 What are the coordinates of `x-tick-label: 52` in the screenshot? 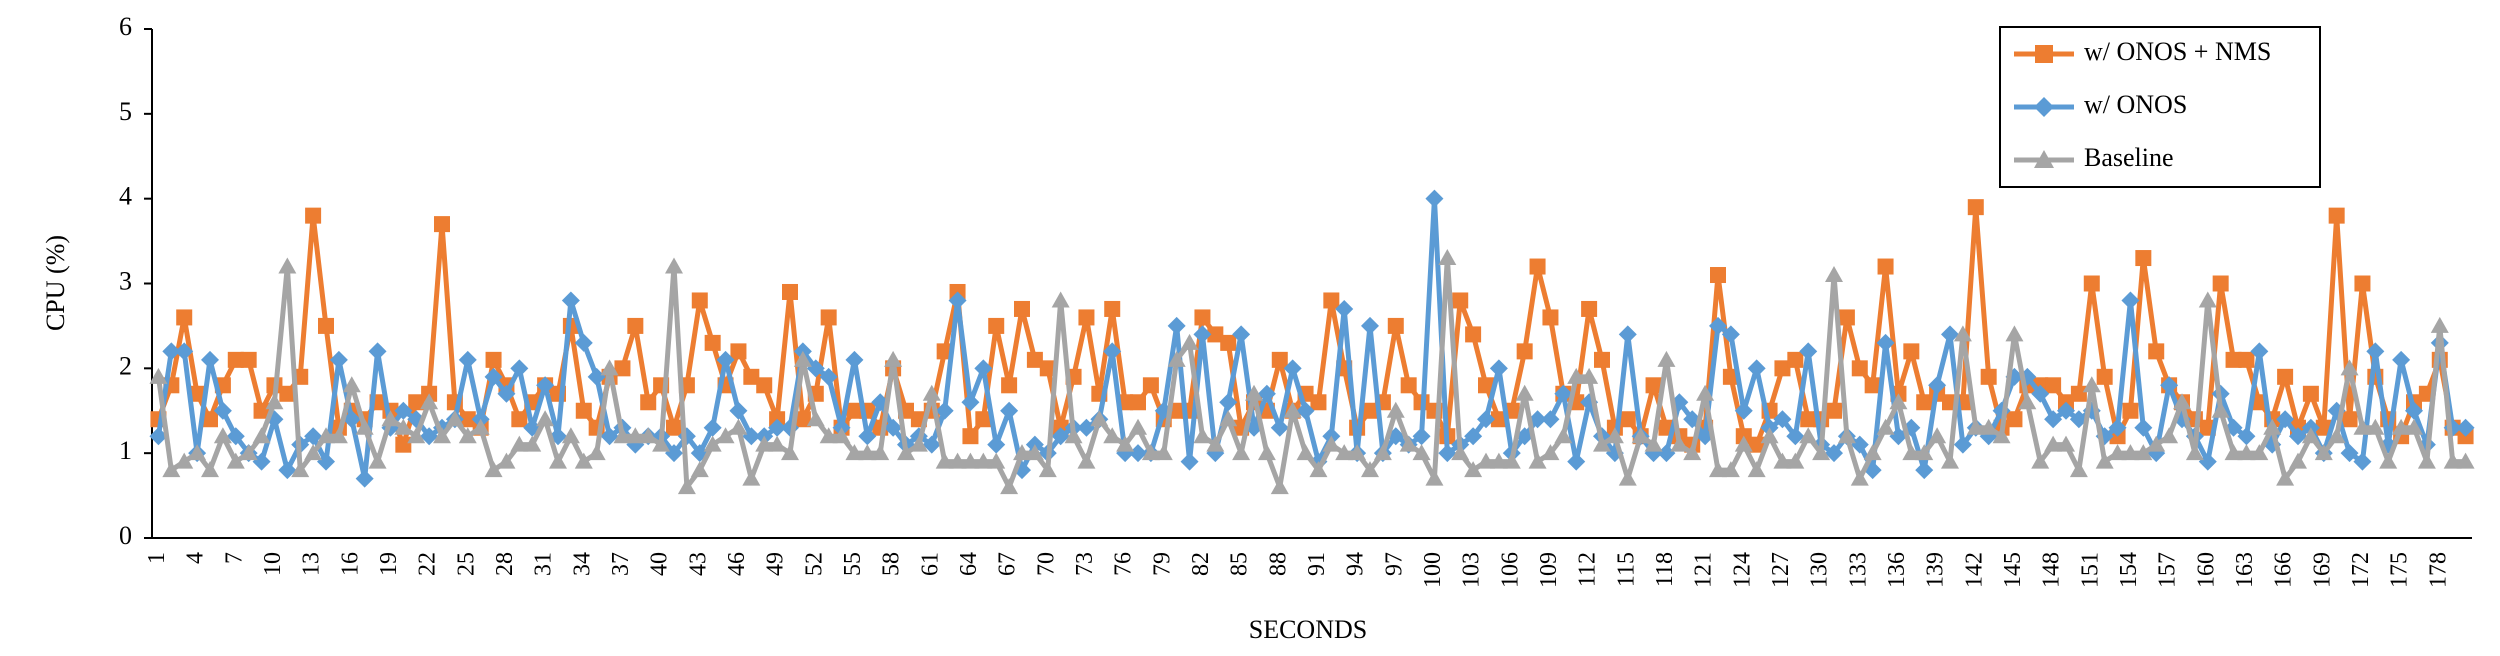 It's located at (814, 564).